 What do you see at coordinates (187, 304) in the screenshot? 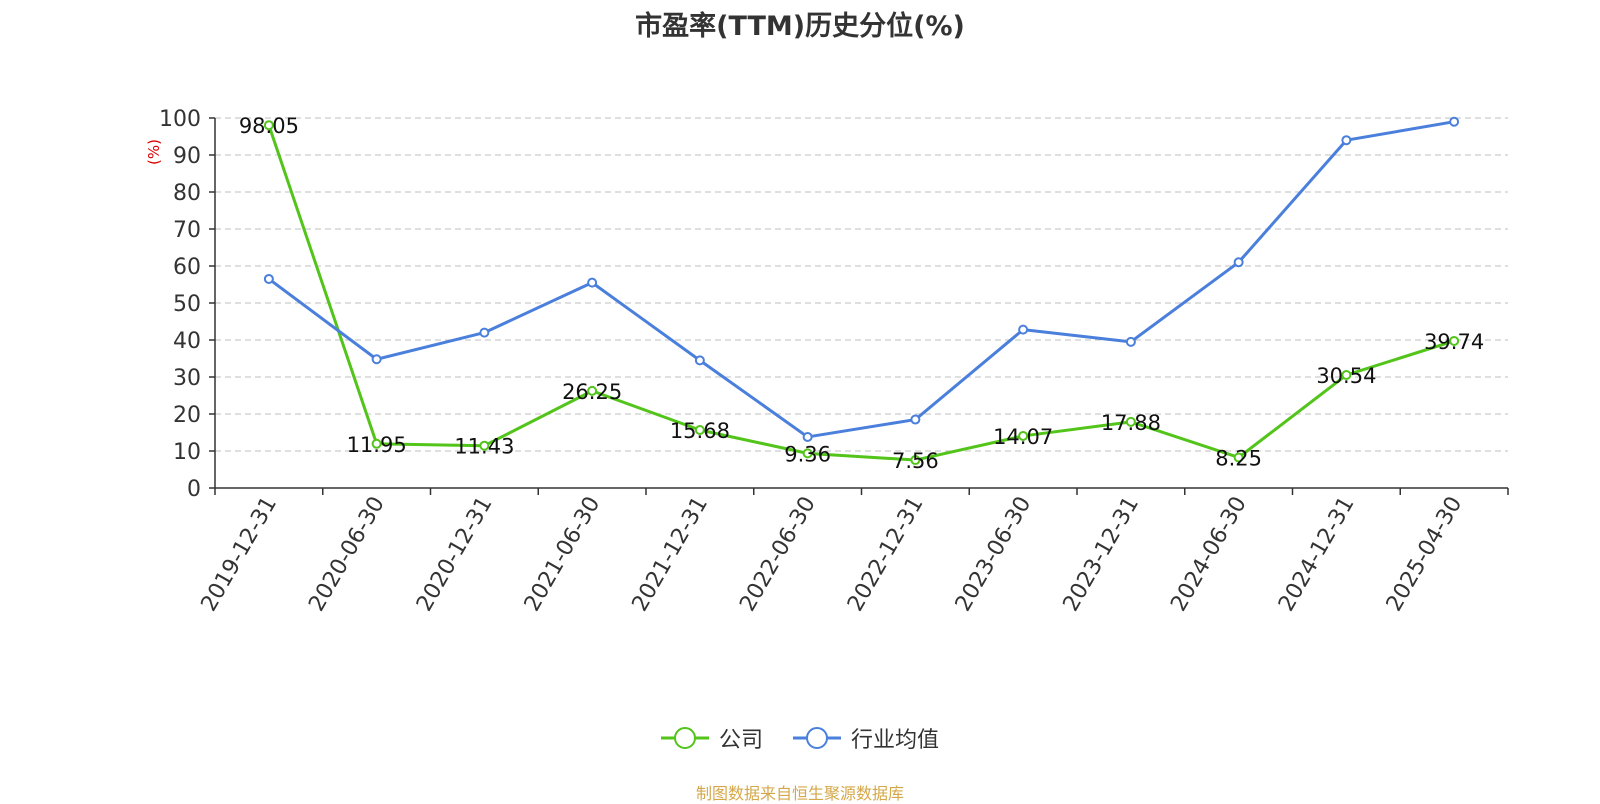
I see `y-tick-label: 50` at bounding box center [187, 304].